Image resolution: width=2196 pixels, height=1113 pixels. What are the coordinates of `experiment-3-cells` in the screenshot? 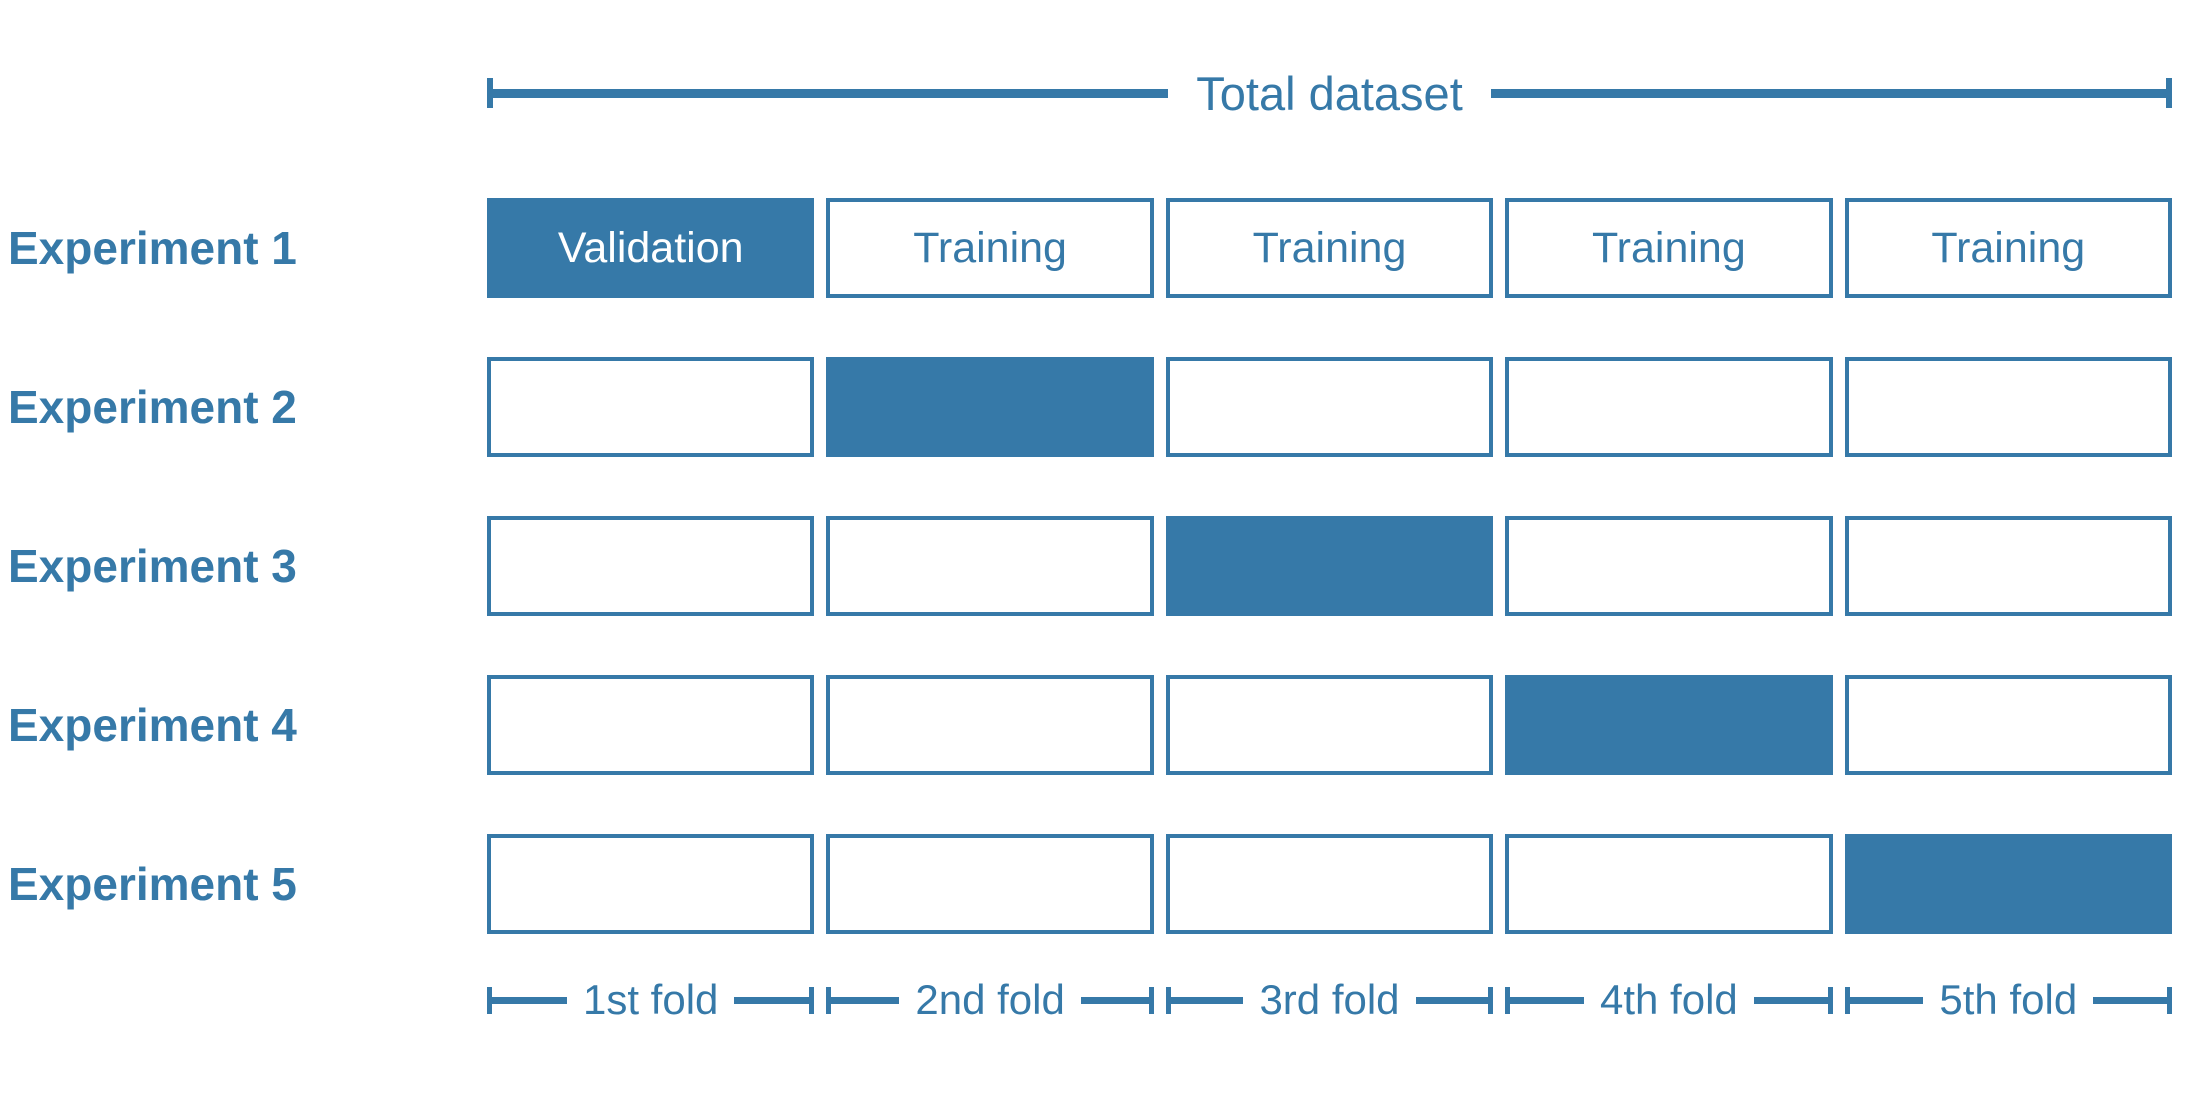 It's located at (1329, 566).